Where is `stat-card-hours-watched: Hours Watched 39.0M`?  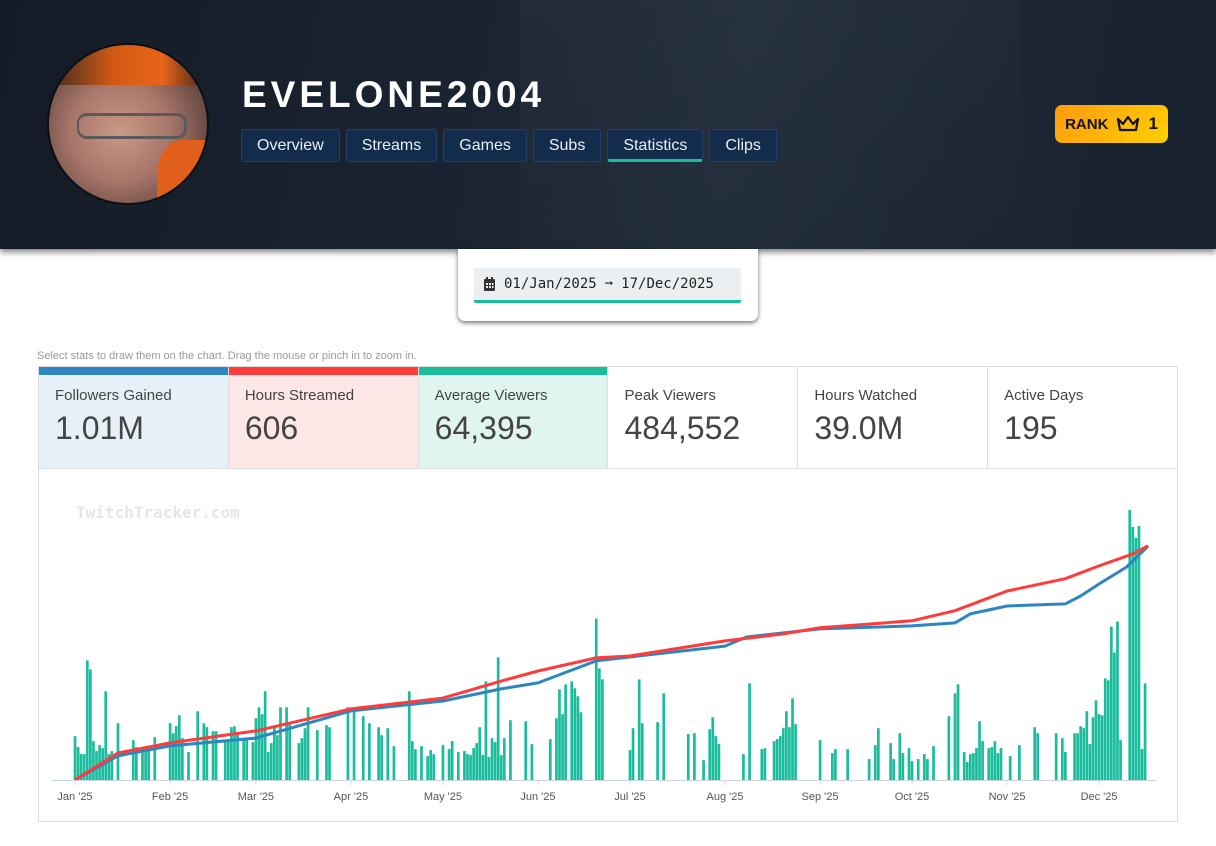 stat-card-hours-watched: Hours Watched 39.0M is located at coordinates (893, 418).